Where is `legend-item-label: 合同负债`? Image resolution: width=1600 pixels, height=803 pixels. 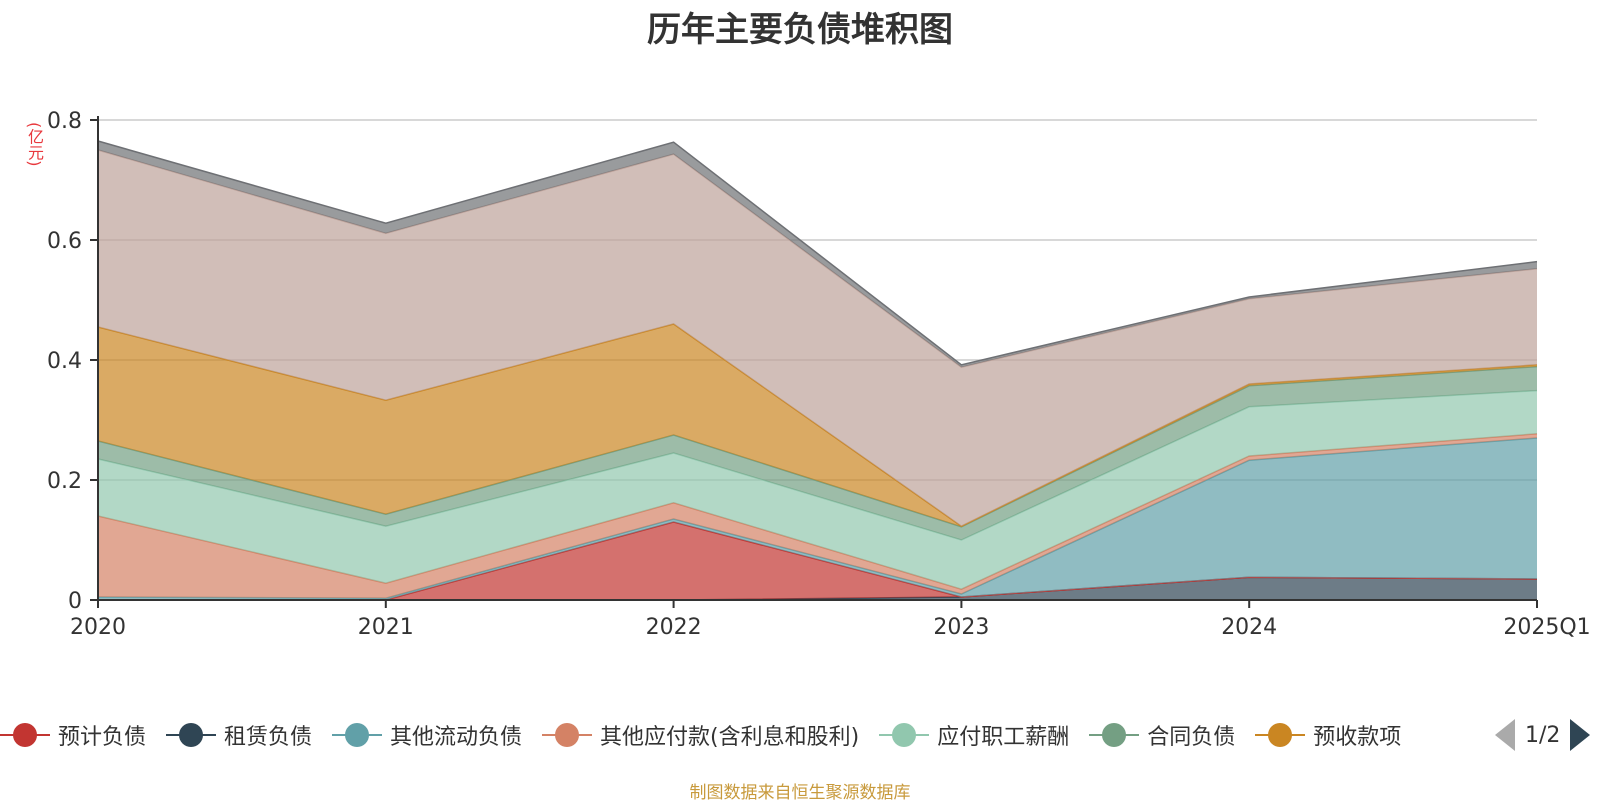 legend-item-label: 合同负债 is located at coordinates (1191, 737).